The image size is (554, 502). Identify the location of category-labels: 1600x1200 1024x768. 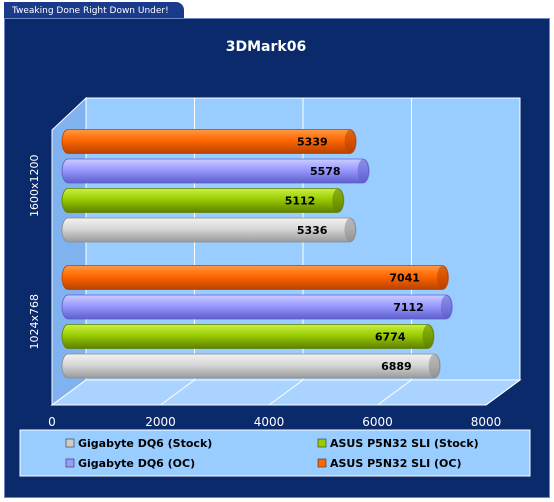
(34, 252).